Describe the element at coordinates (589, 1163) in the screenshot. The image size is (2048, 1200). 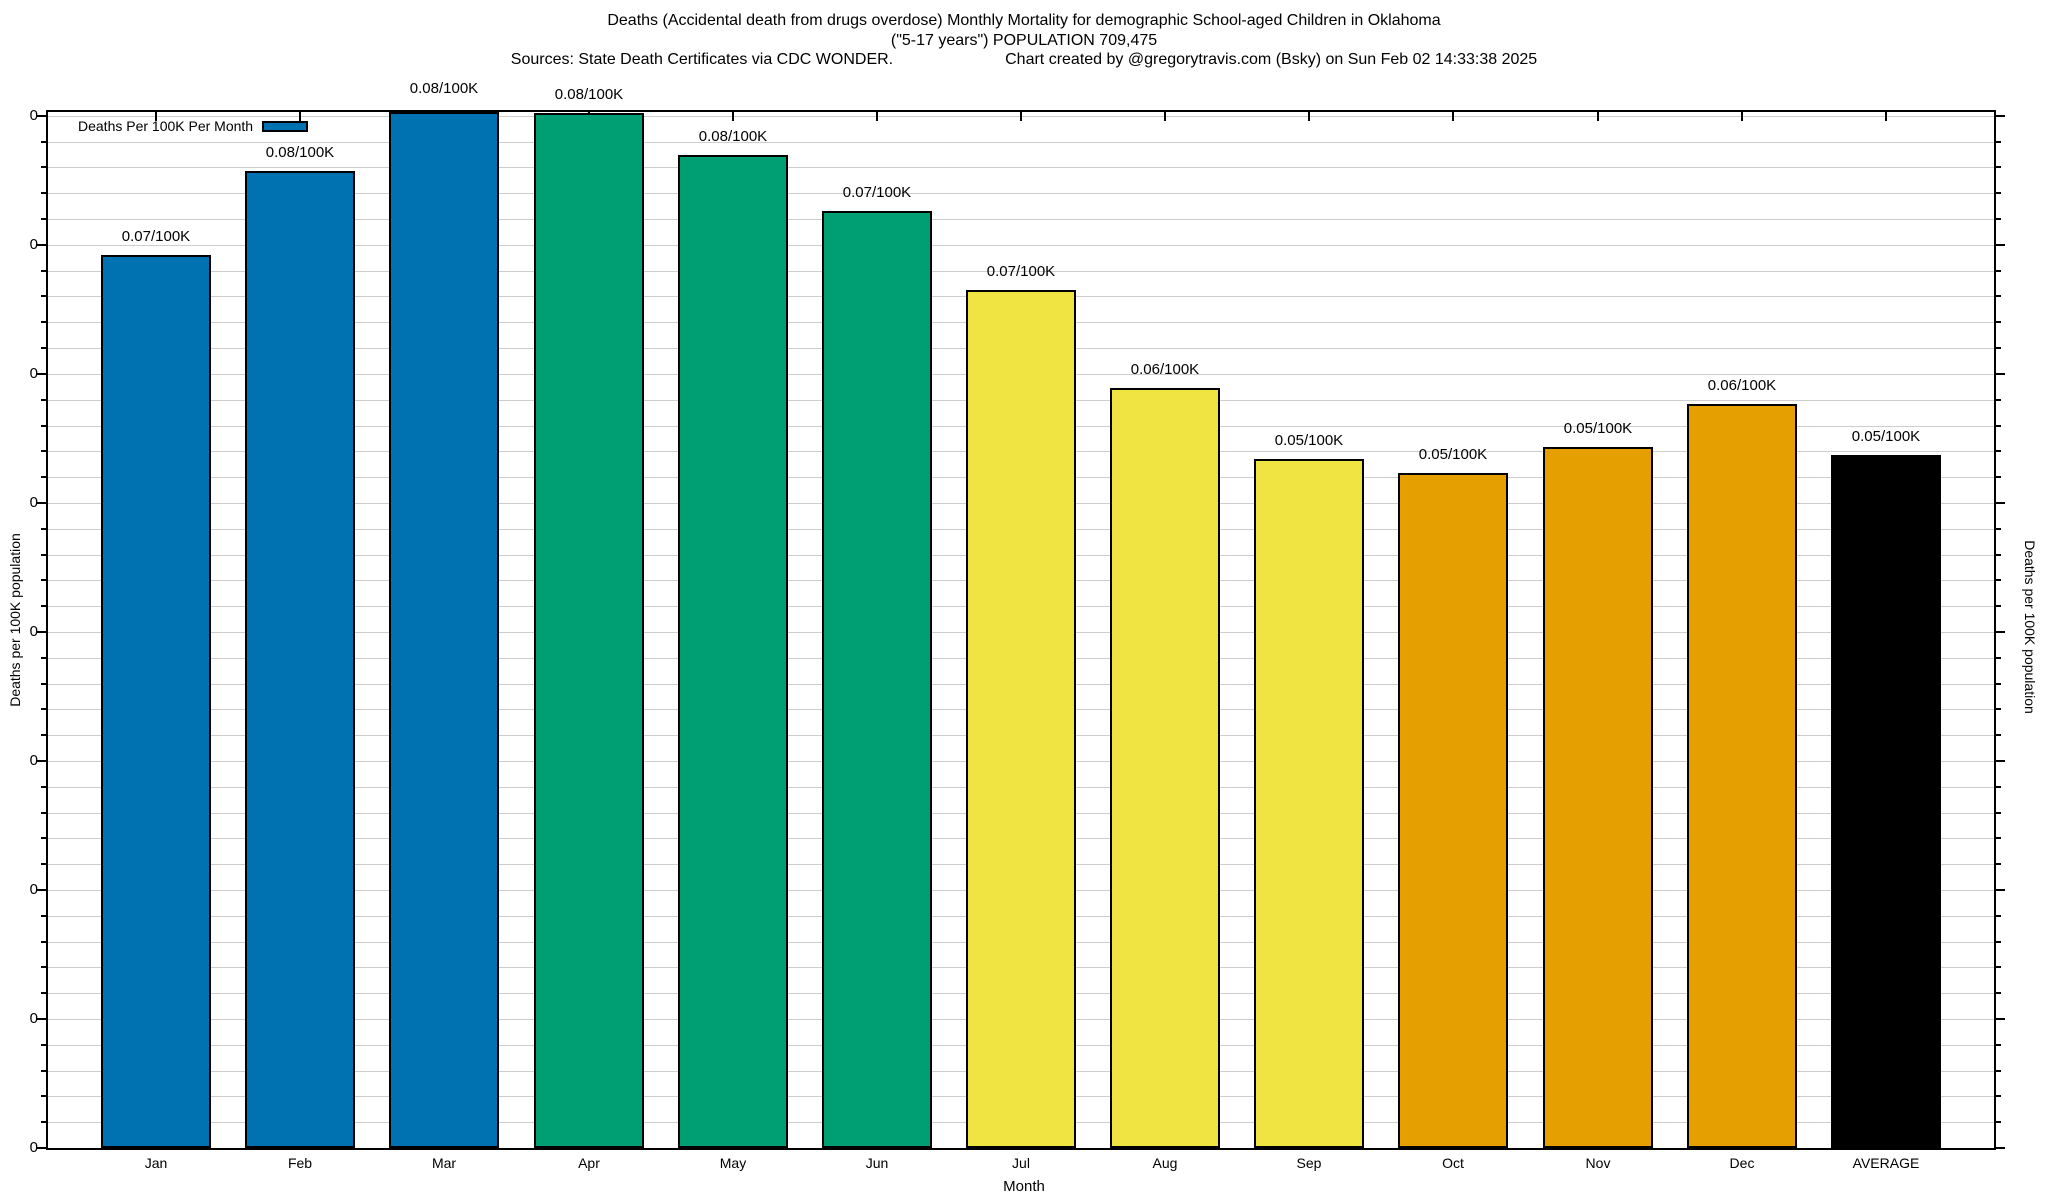
I see `x-tick-label: Apr` at that location.